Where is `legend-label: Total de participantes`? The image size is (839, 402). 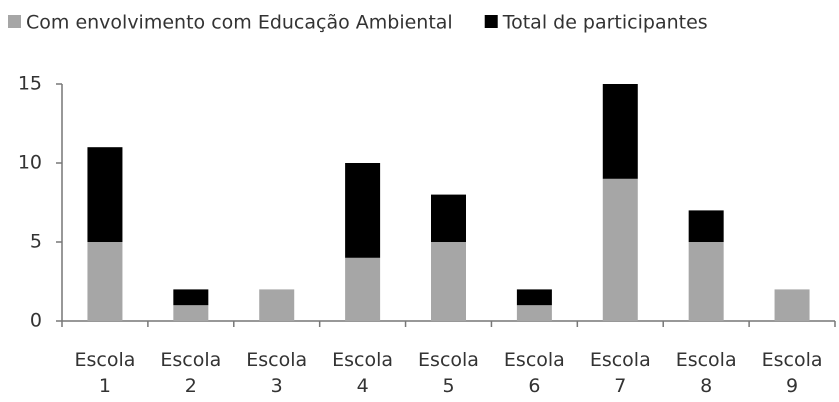
legend-label: Total de participantes is located at coordinates (605, 23).